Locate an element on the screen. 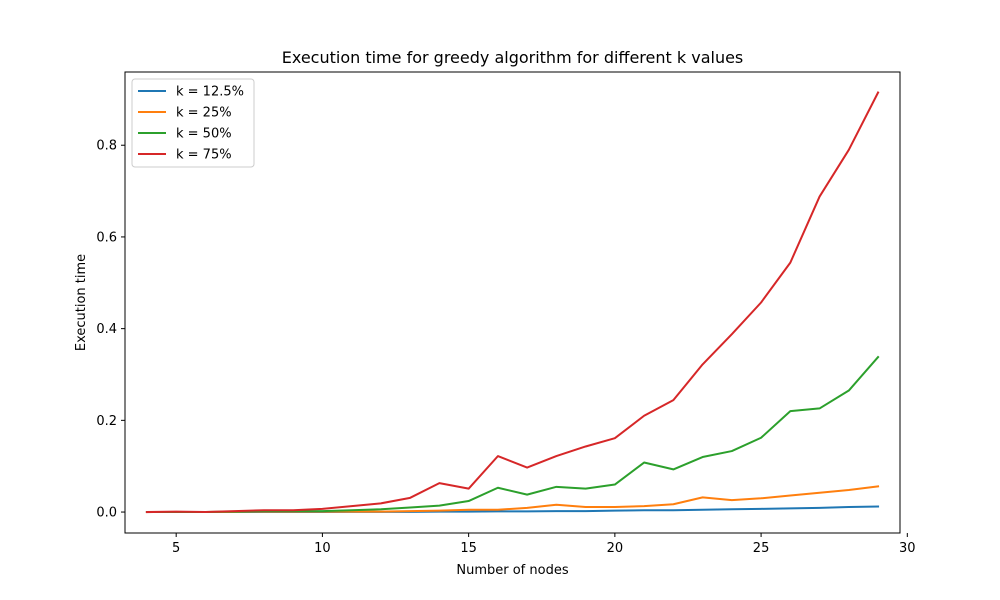 The image size is (1000, 600). x-axis-label: Number of nodes is located at coordinates (512, 570).